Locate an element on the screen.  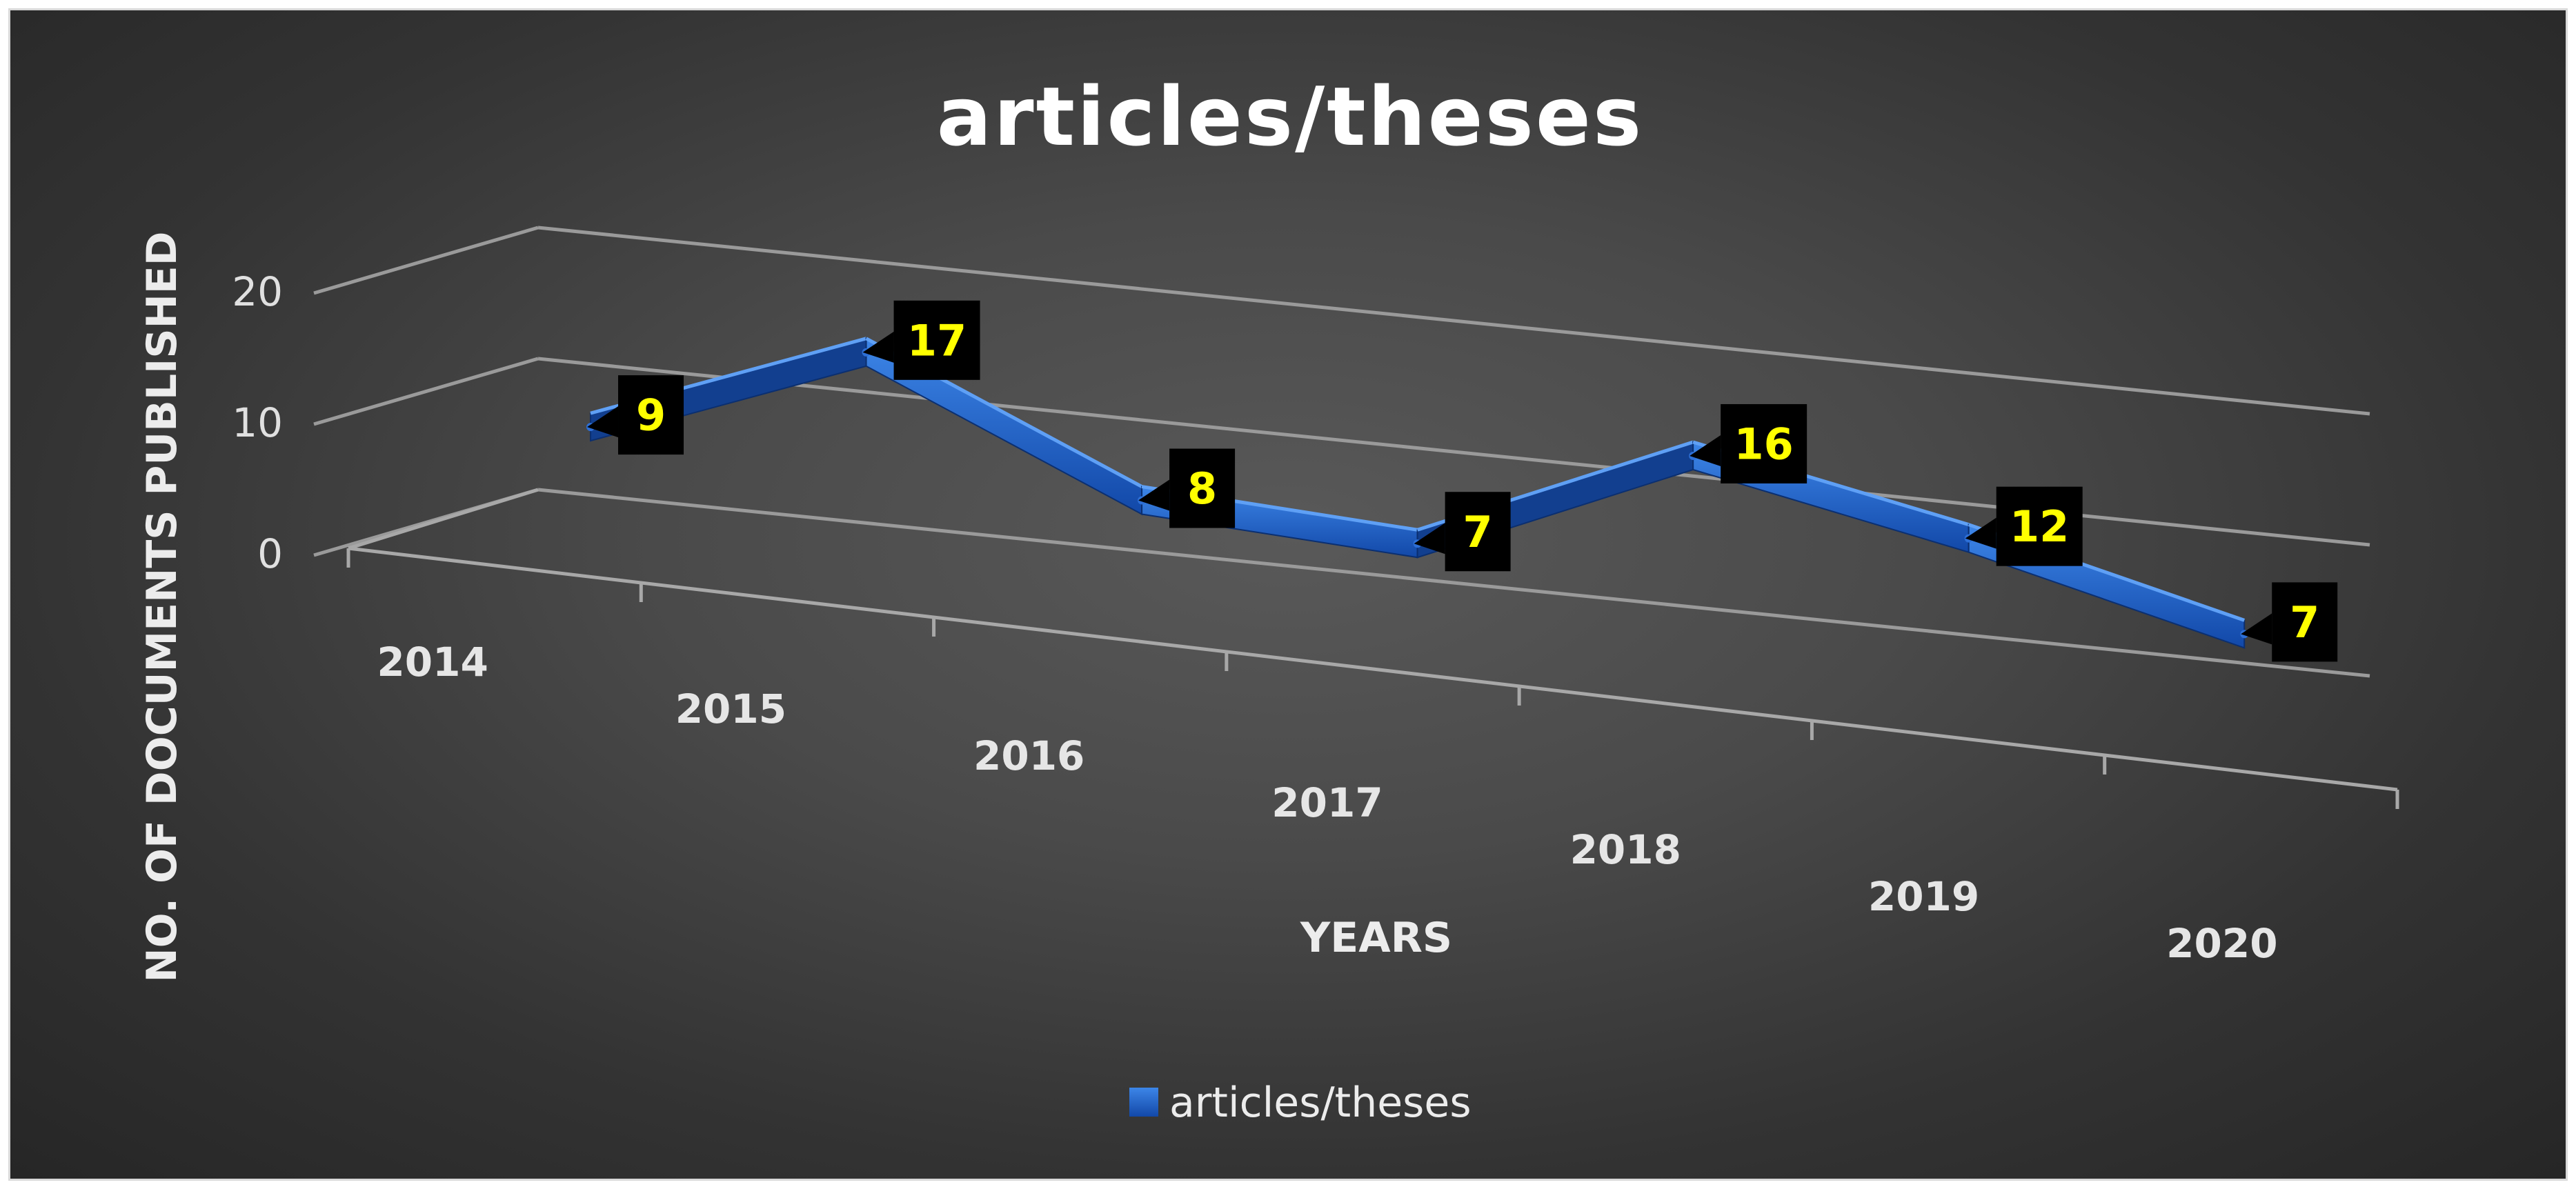
y-tick-label: 10 is located at coordinates (257, 422).